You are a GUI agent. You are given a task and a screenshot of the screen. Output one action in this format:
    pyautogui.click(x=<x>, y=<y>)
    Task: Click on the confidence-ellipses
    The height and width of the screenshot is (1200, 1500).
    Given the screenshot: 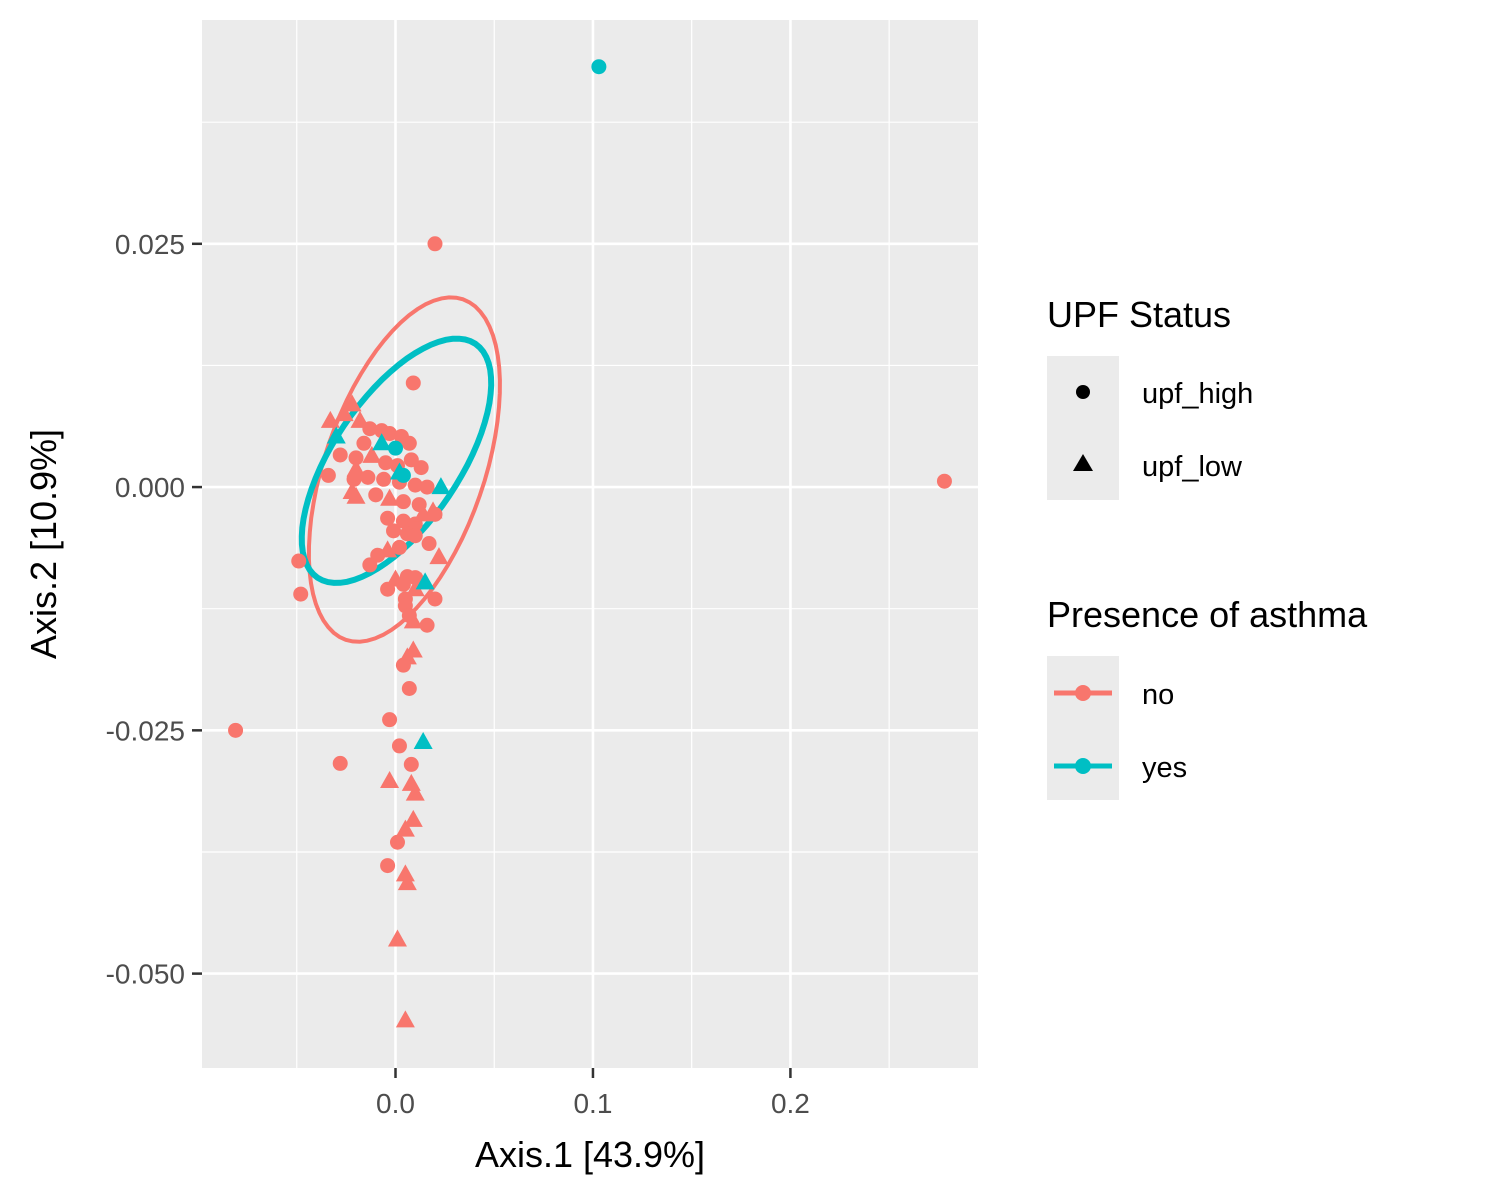 What is the action you would take?
    pyautogui.click(x=400, y=469)
    